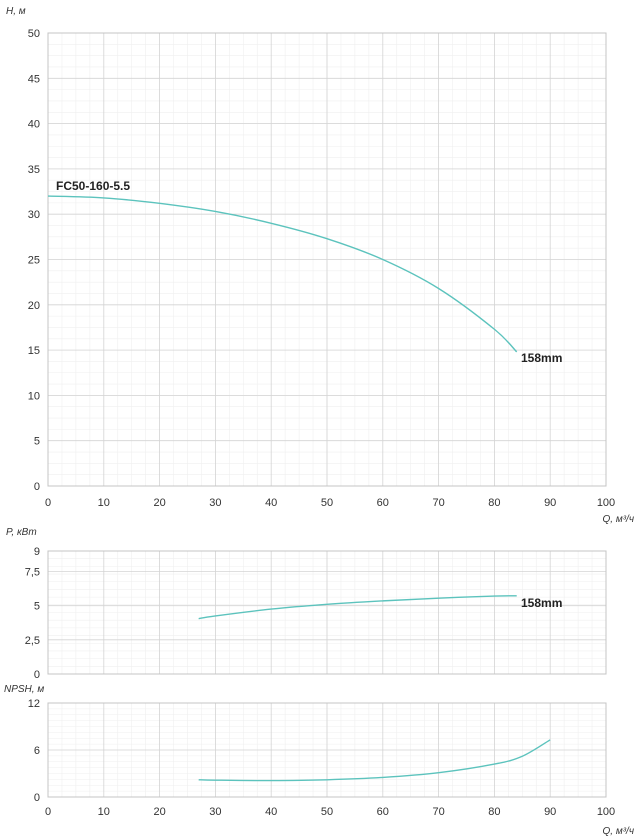 This screenshot has height=836, width=640. What do you see at coordinates (24, 689) in the screenshot?
I see `npsh-y-axis-label: NPSH, м` at bounding box center [24, 689].